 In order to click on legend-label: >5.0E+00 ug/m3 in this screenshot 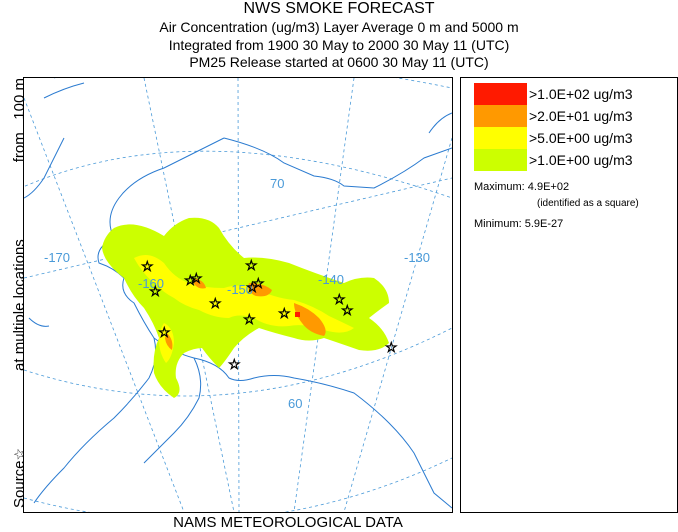, I will do `click(581, 138)`.